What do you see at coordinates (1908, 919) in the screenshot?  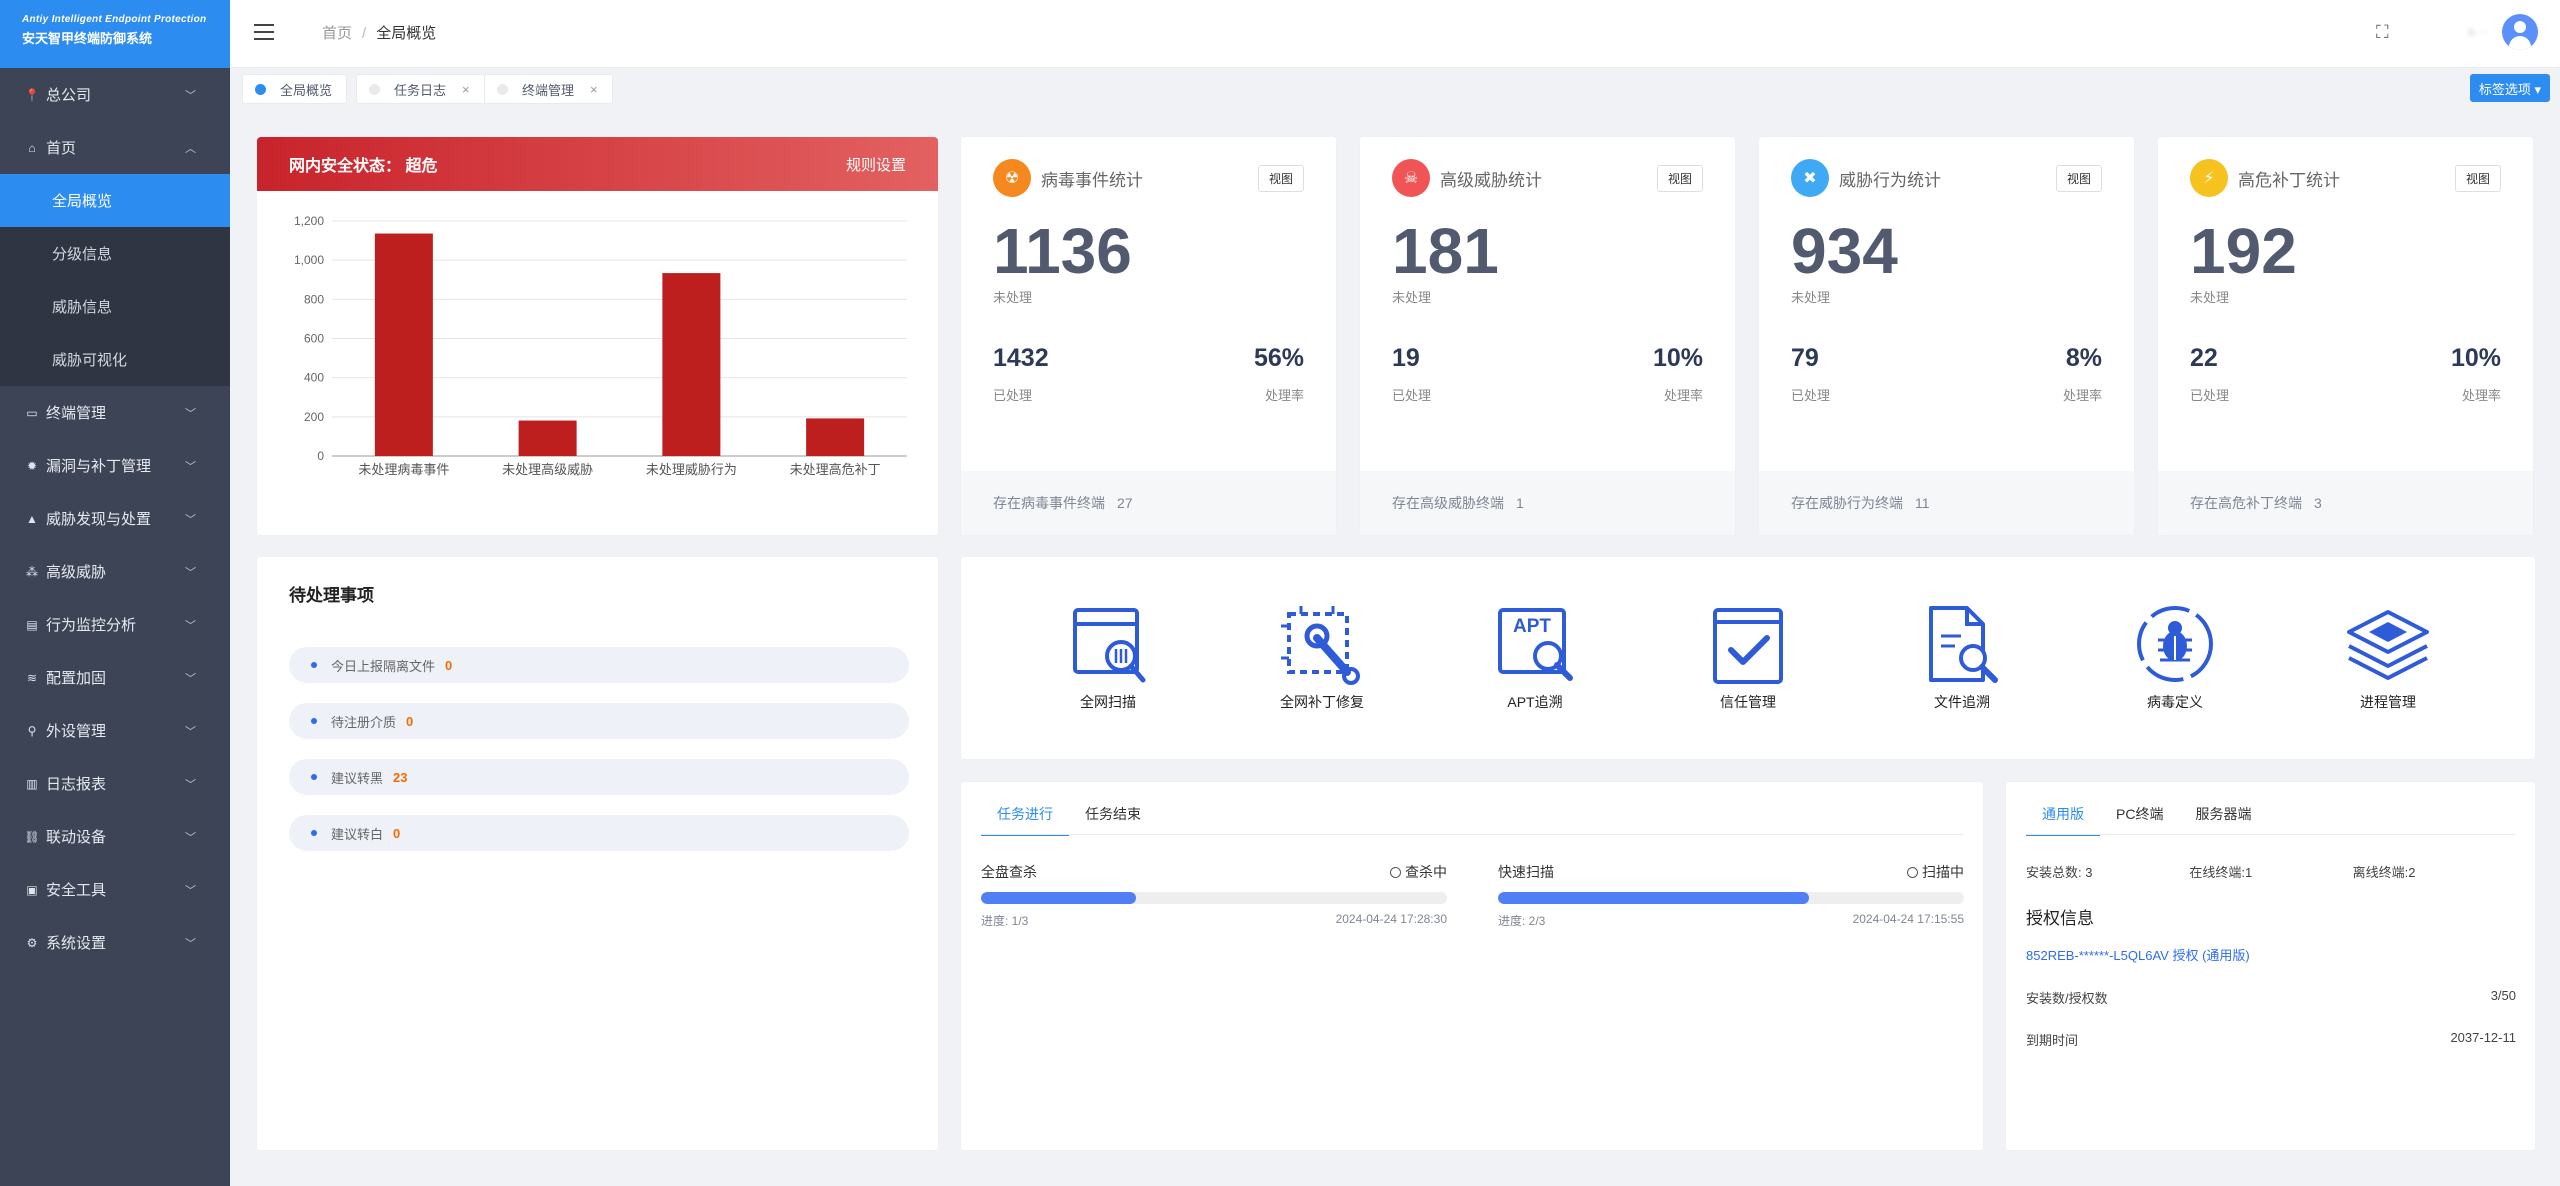 I see `task-time: 2024-04-24 17:15:55` at bounding box center [1908, 919].